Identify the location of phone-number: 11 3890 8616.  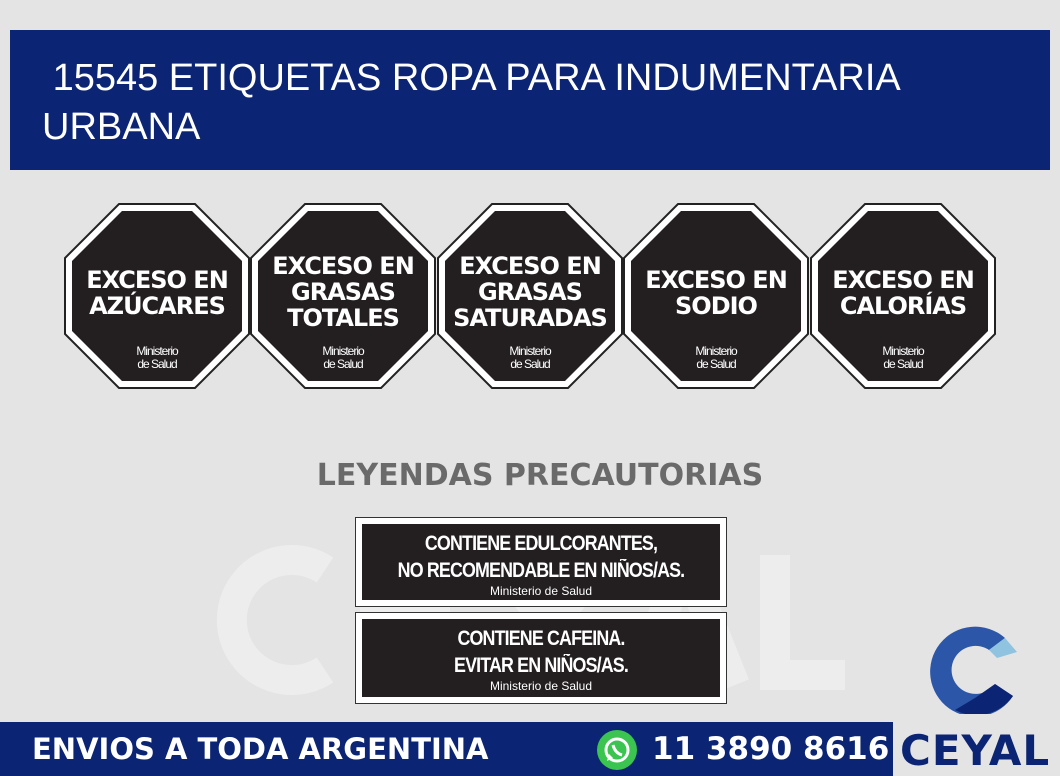
(771, 749).